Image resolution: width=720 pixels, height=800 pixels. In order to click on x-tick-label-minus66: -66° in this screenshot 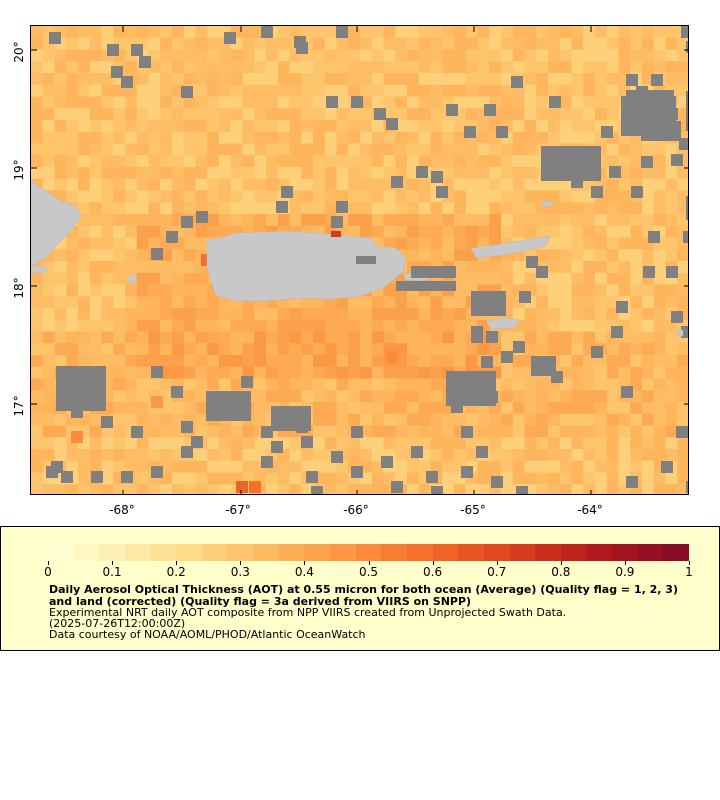, I will do `click(356, 510)`.